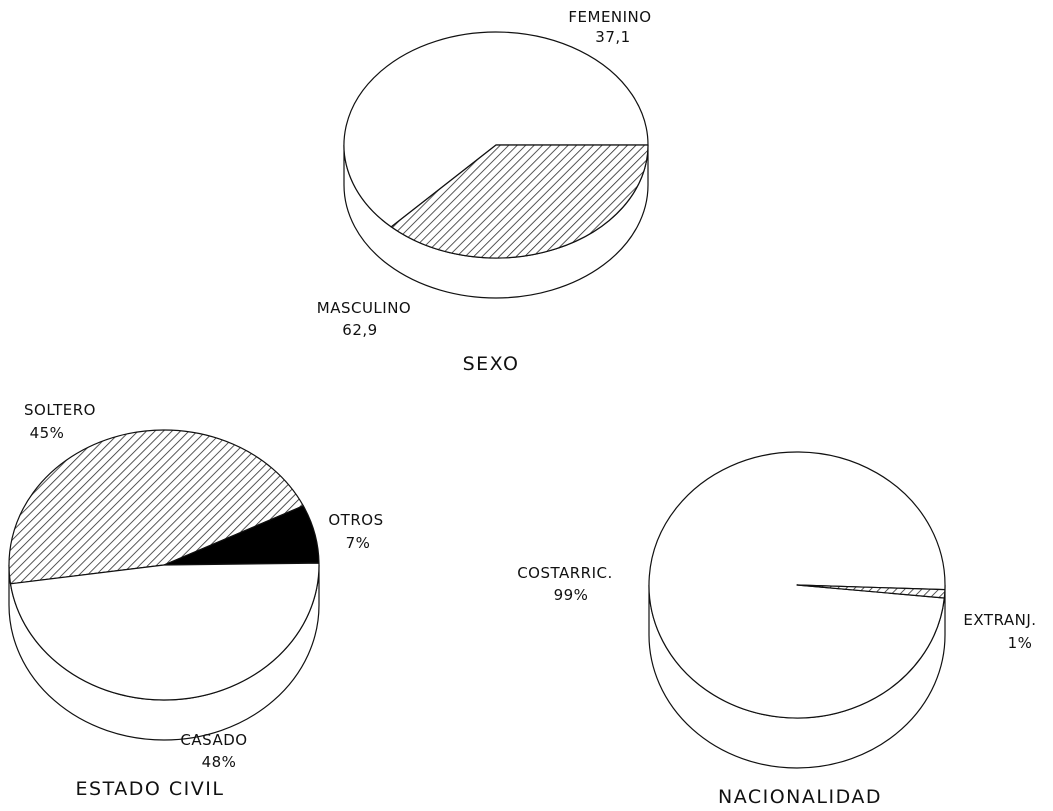 The width and height of the screenshot is (1053, 811). What do you see at coordinates (519, 201) in the screenshot?
I see `pie-slice-femenino` at bounding box center [519, 201].